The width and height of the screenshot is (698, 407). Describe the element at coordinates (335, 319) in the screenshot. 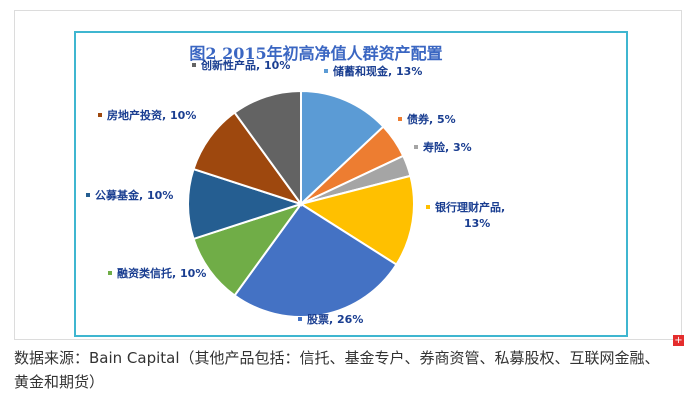

I see `slice-label-text: 股票, 26%` at that location.